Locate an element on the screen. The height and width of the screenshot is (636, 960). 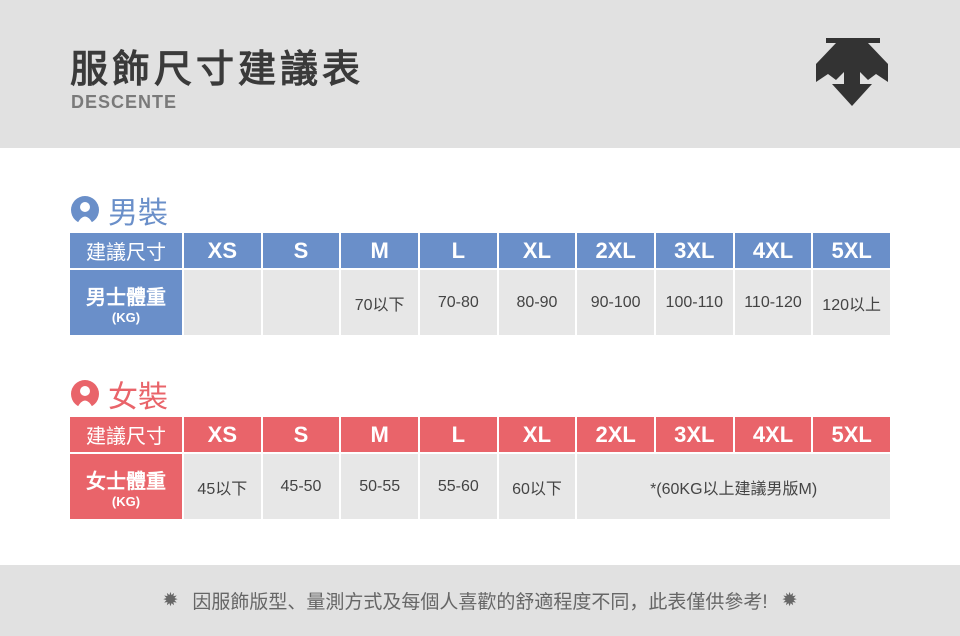
weight-cell: 120以上 is located at coordinates (851, 302).